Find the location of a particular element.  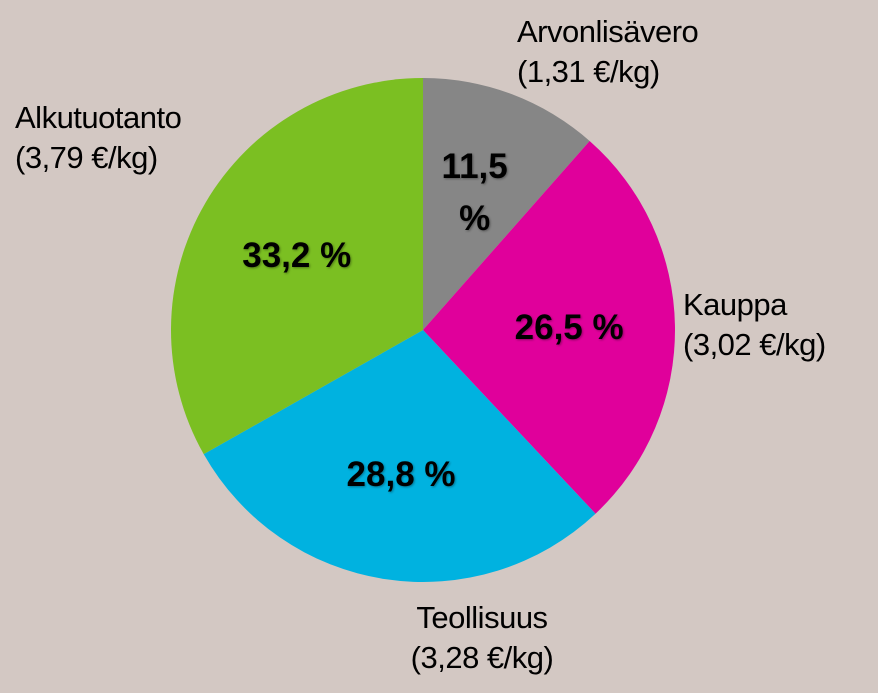

category-label: Alkutuotanto (3,79 €/kg) is located at coordinates (98, 138).